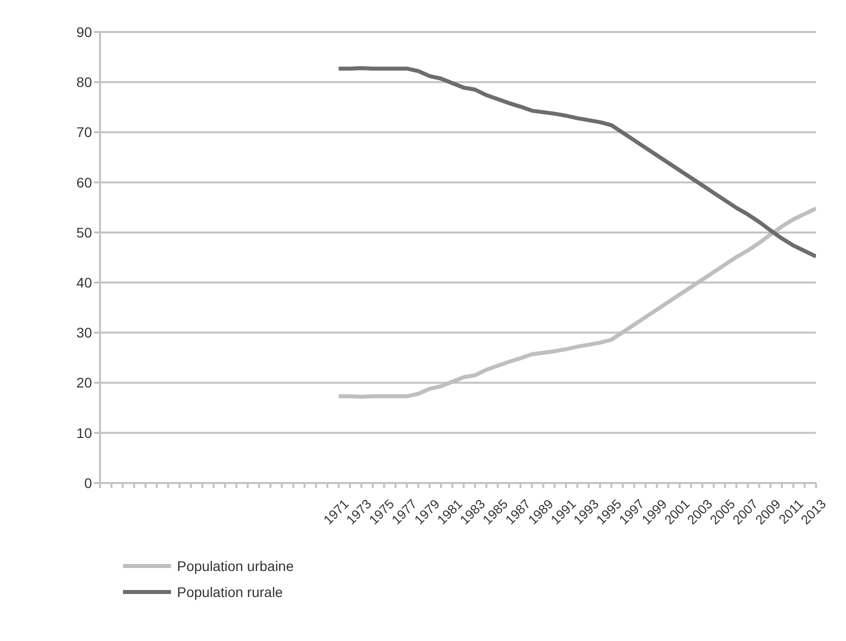 This screenshot has width=846, height=641. What do you see at coordinates (88, 482) in the screenshot?
I see `y-tick-label: 0` at bounding box center [88, 482].